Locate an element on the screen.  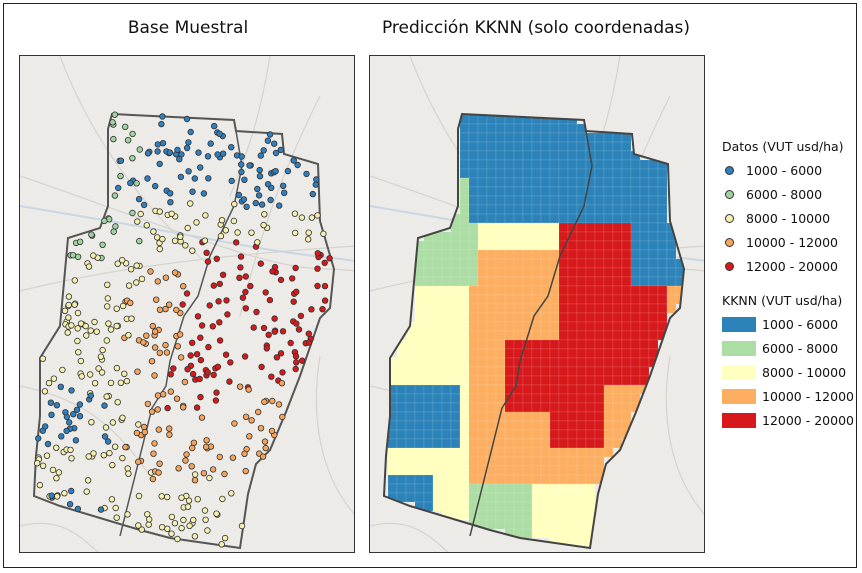
raster-legend-label: 12000 - 20000 is located at coordinates (808, 420).